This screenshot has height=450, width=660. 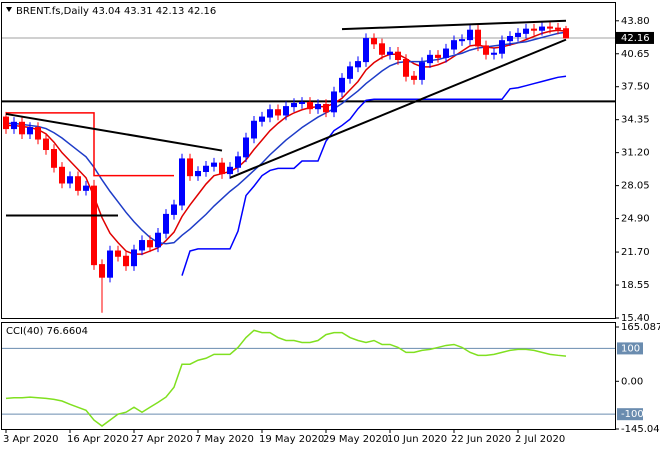 What do you see at coordinates (630, 348) in the screenshot?
I see `cci-level-label: 100` at bounding box center [630, 348].